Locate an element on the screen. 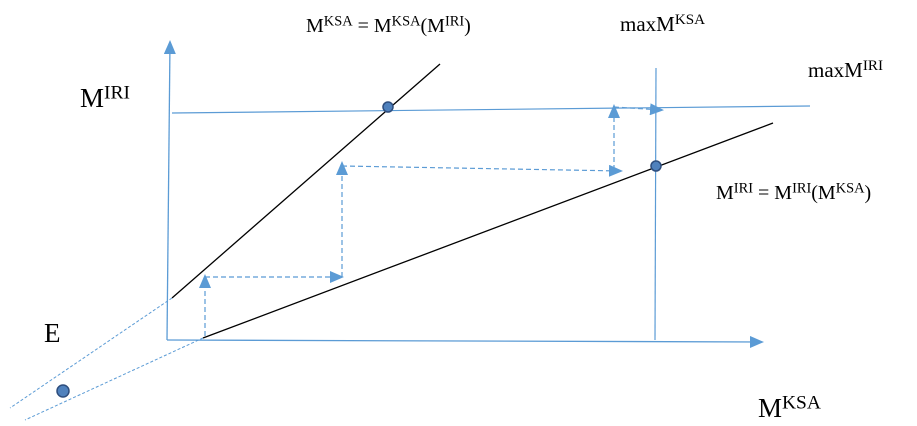 This screenshot has height=426, width=917. ksa-reaction-function-label: MKSA = MKSA(MIRI) is located at coordinates (388, 25).